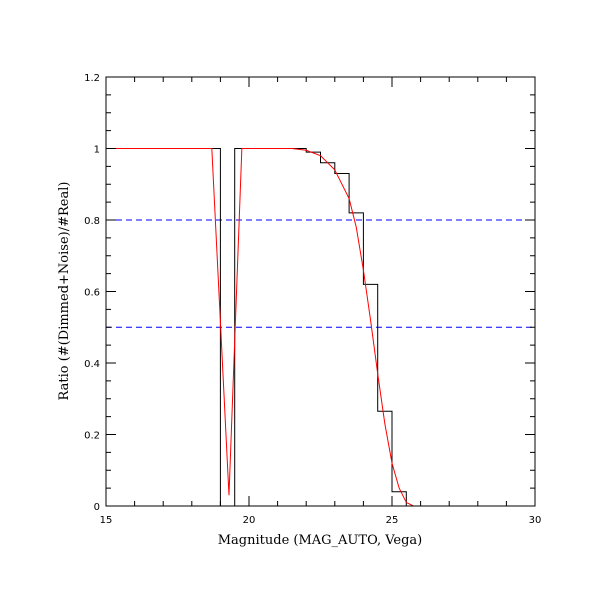 The image size is (611, 611). What do you see at coordinates (535, 520) in the screenshot?
I see `x-tick-label: 30` at bounding box center [535, 520].